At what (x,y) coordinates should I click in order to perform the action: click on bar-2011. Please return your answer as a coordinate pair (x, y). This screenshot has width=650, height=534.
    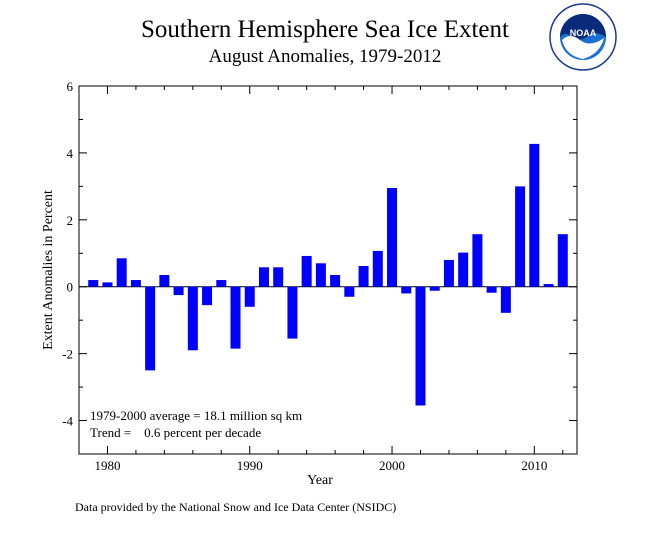
    Looking at the image, I should click on (548, 285).